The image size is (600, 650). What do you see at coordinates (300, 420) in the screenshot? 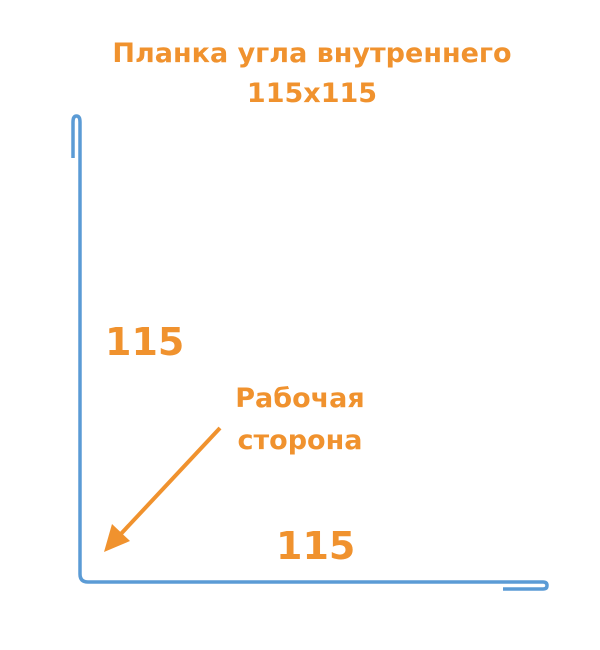
I see `working-side-label: Рабочая сторона` at bounding box center [300, 420].